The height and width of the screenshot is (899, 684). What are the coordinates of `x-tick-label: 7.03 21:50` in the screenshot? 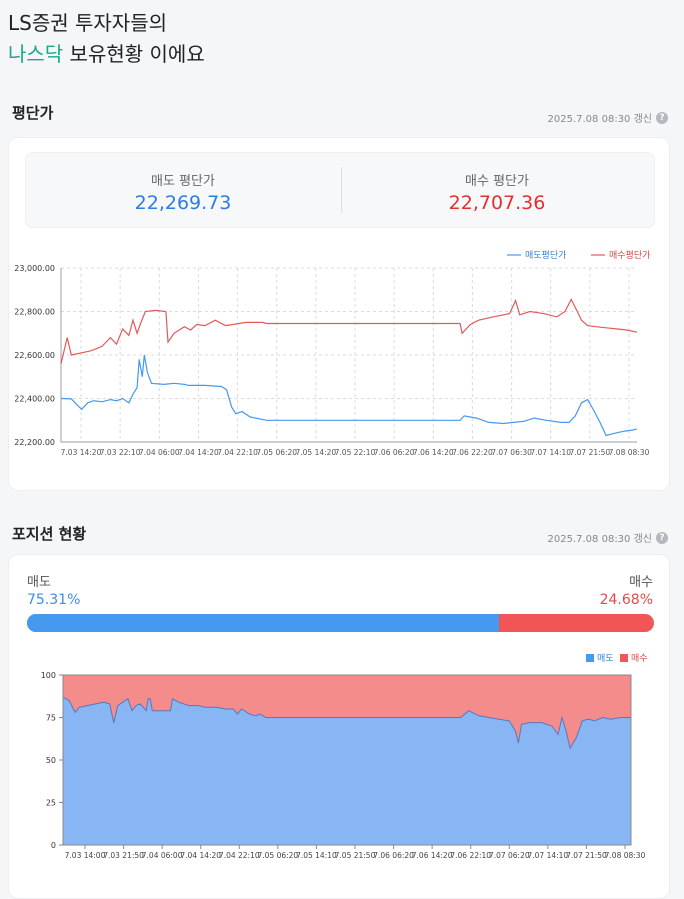 It's located at (123, 855).